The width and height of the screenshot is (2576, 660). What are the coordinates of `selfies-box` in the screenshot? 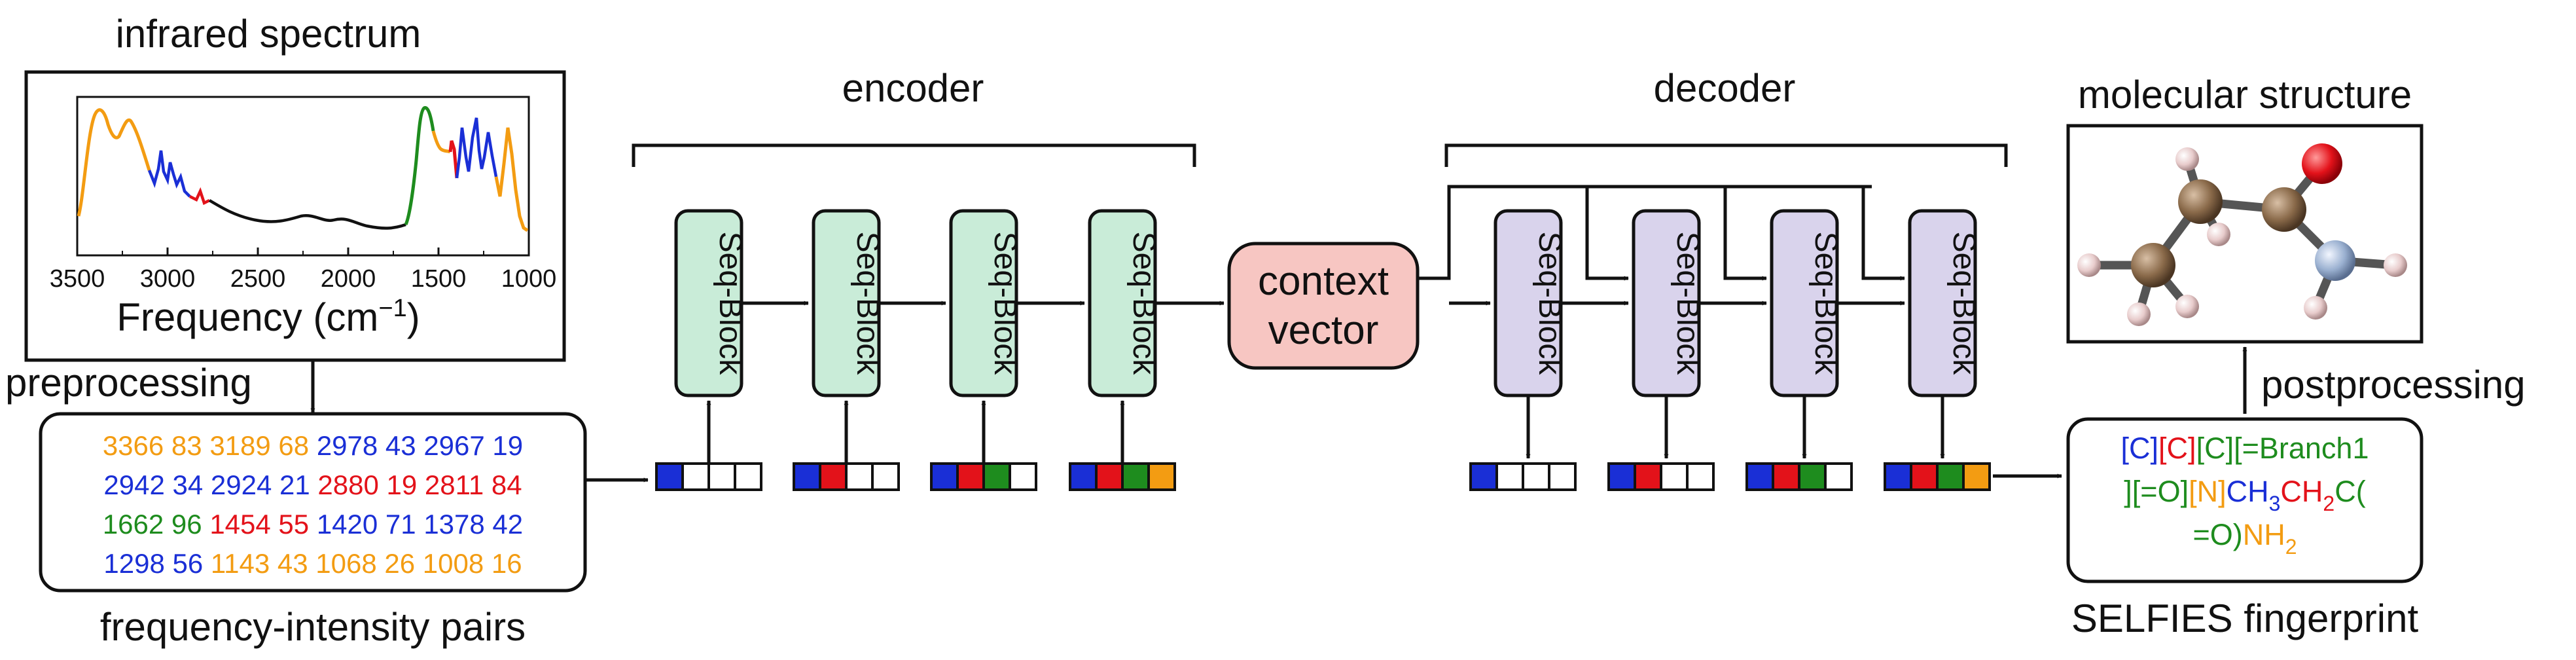 It's located at (2245, 500).